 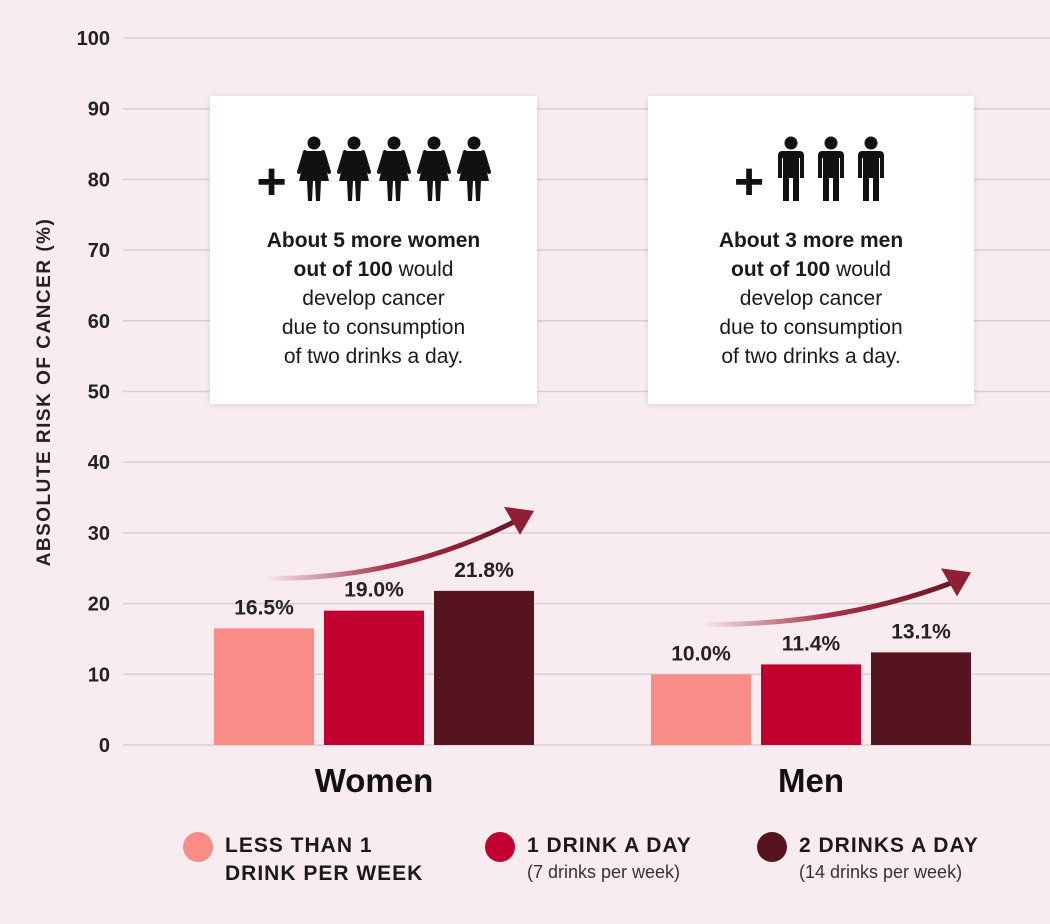 What do you see at coordinates (93, 39) in the screenshot?
I see `y-tick-label: 100` at bounding box center [93, 39].